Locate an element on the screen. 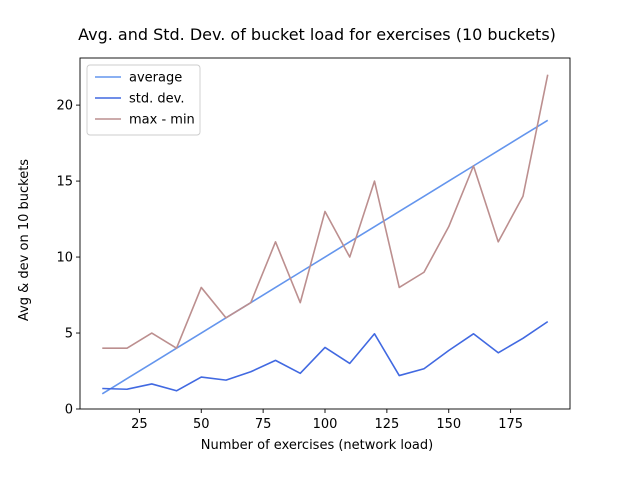 The height and width of the screenshot is (480, 640). x-tick-label: 75 is located at coordinates (263, 424).